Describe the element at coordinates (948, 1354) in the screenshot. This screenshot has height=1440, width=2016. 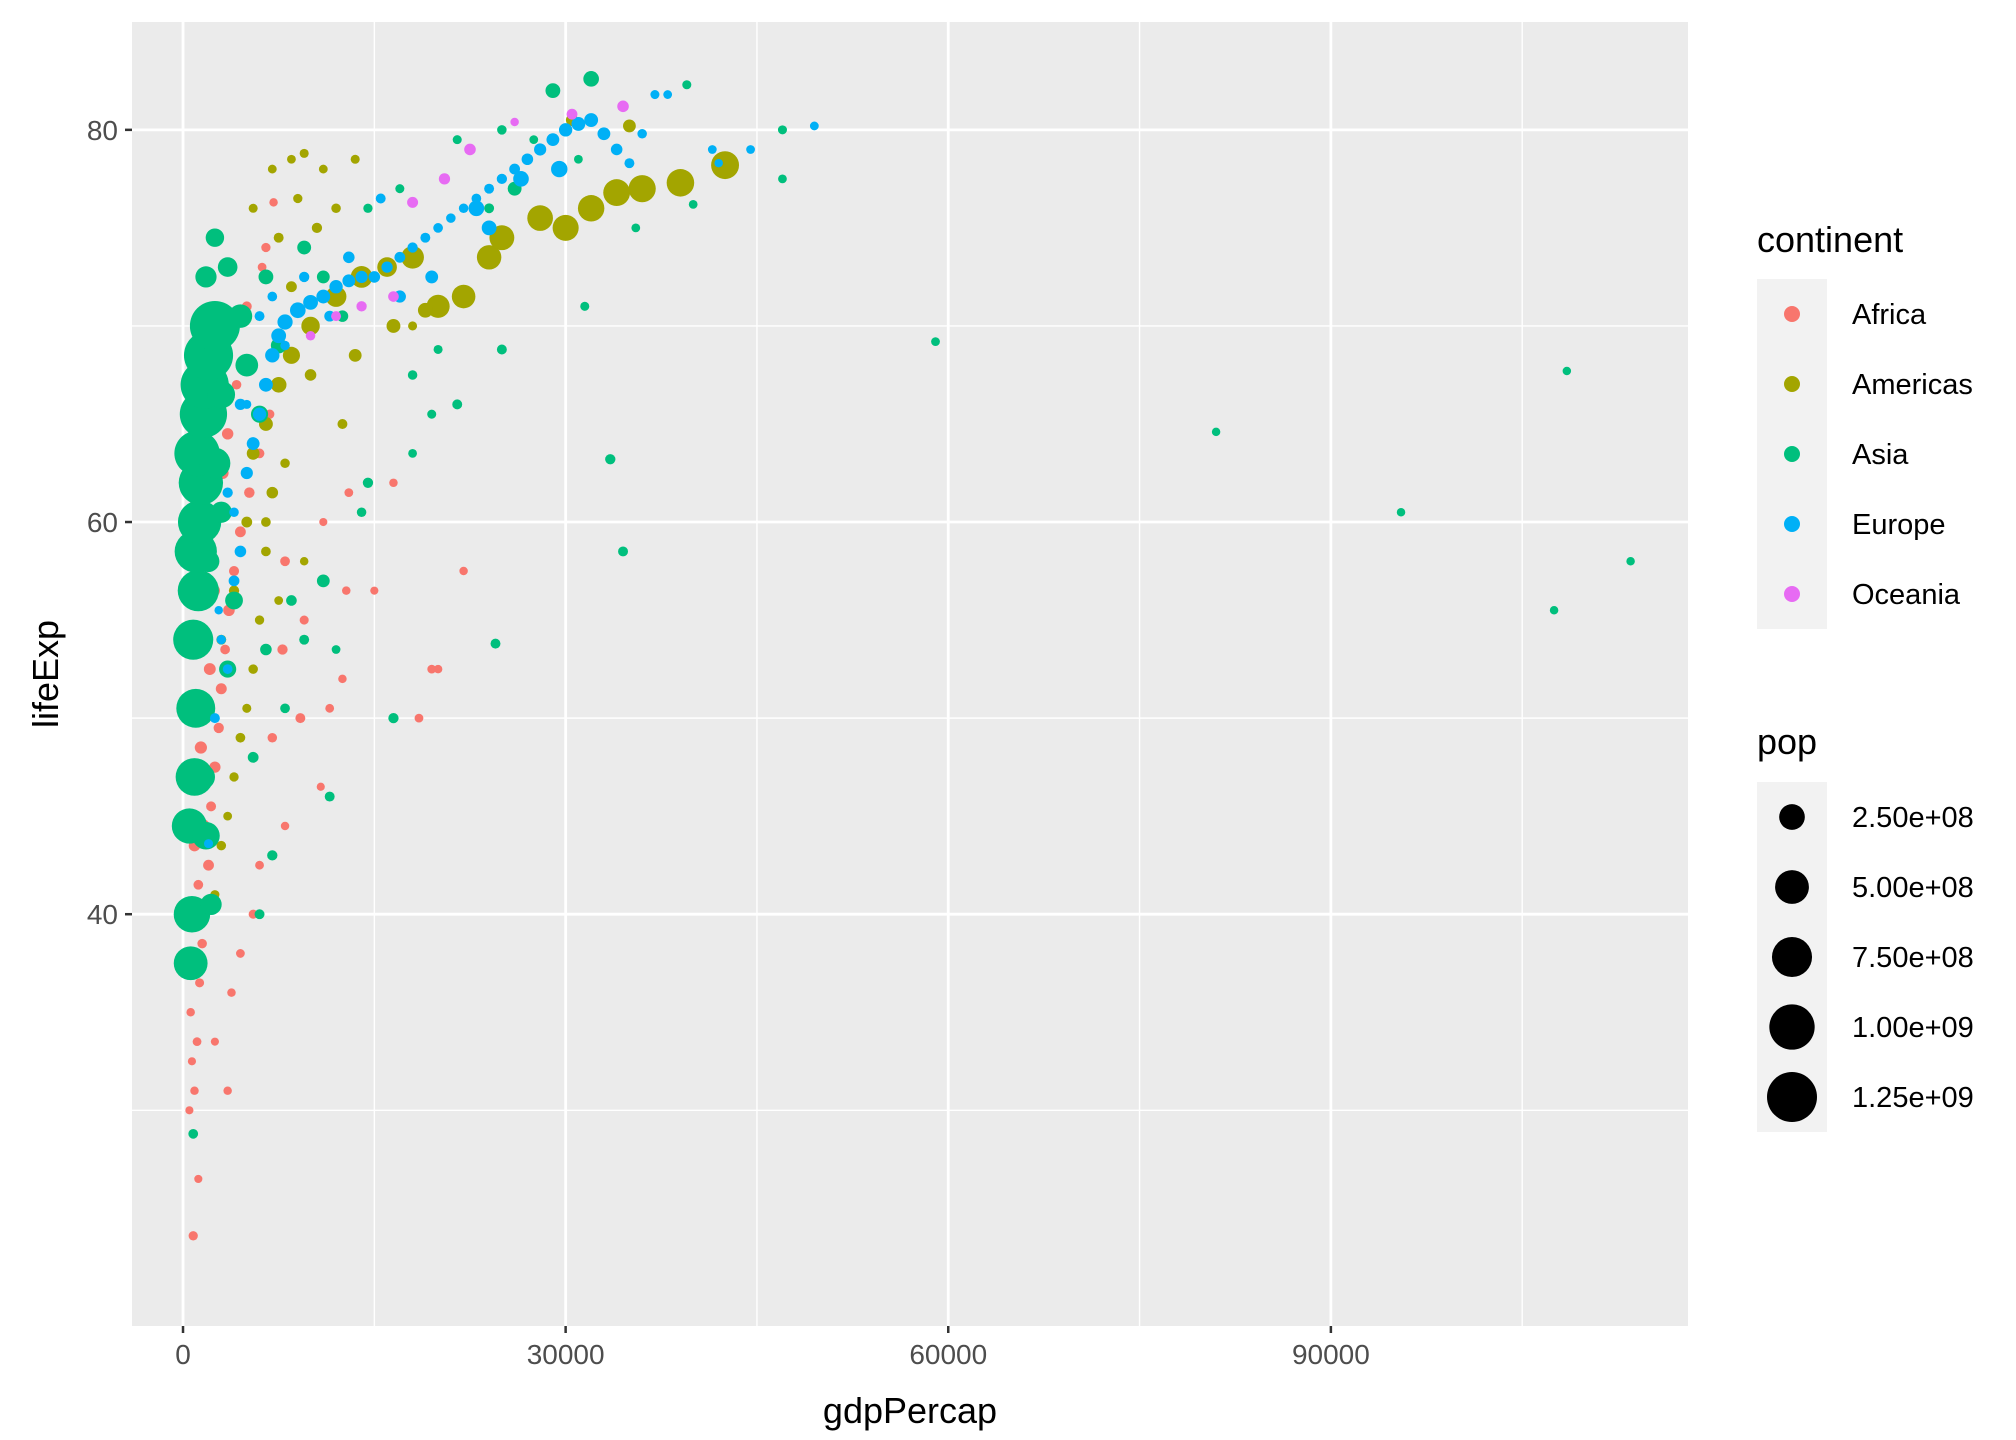
I see `x-tick-label: 60000` at that location.